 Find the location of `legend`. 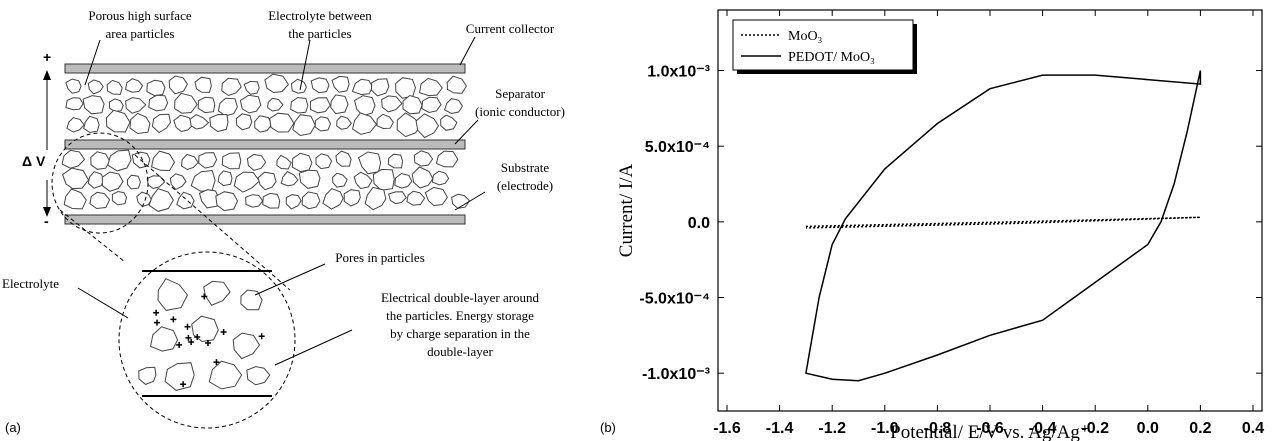

legend is located at coordinates (823, 45).